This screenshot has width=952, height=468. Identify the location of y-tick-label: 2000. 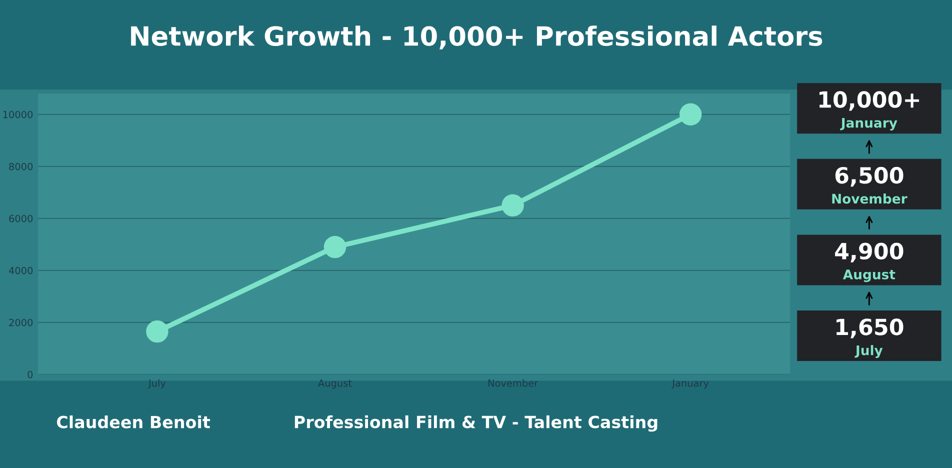
(21, 322).